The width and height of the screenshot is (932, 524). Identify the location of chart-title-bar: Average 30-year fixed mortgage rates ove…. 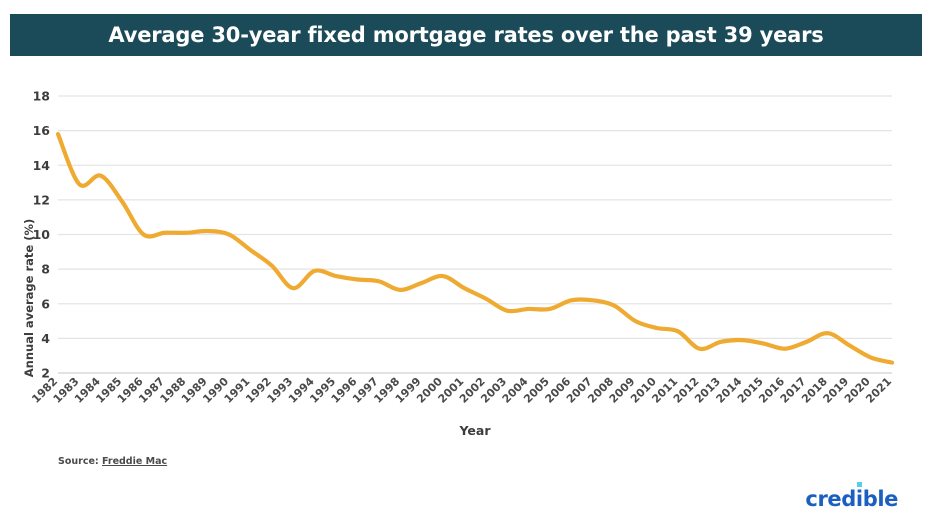
(466, 35).